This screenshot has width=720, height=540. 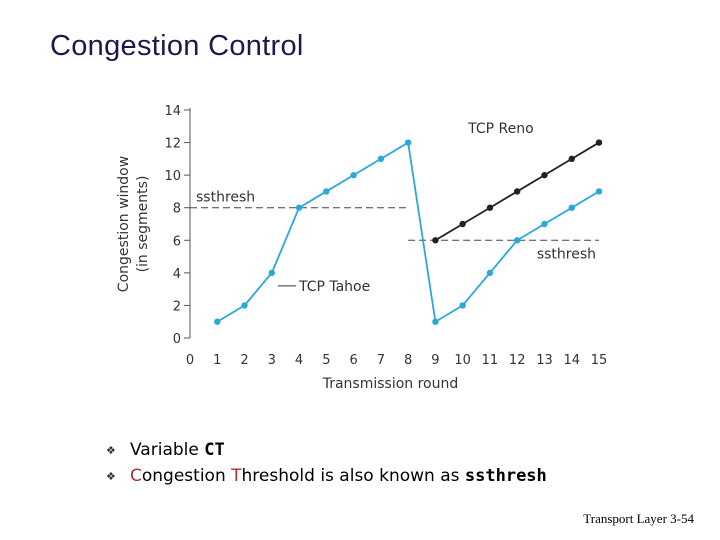 What do you see at coordinates (462, 360) in the screenshot?
I see `x-tick-label: 10` at bounding box center [462, 360].